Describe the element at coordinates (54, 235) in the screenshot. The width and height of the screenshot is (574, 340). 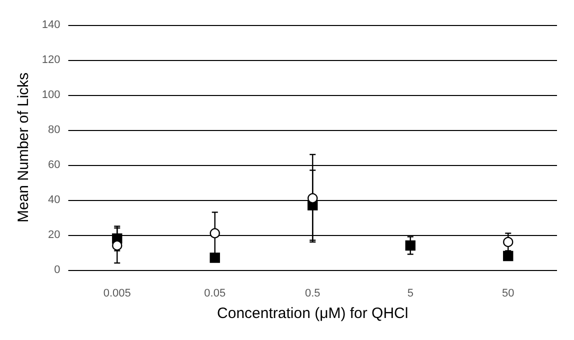
I see `y-tick-label: 20` at that location.